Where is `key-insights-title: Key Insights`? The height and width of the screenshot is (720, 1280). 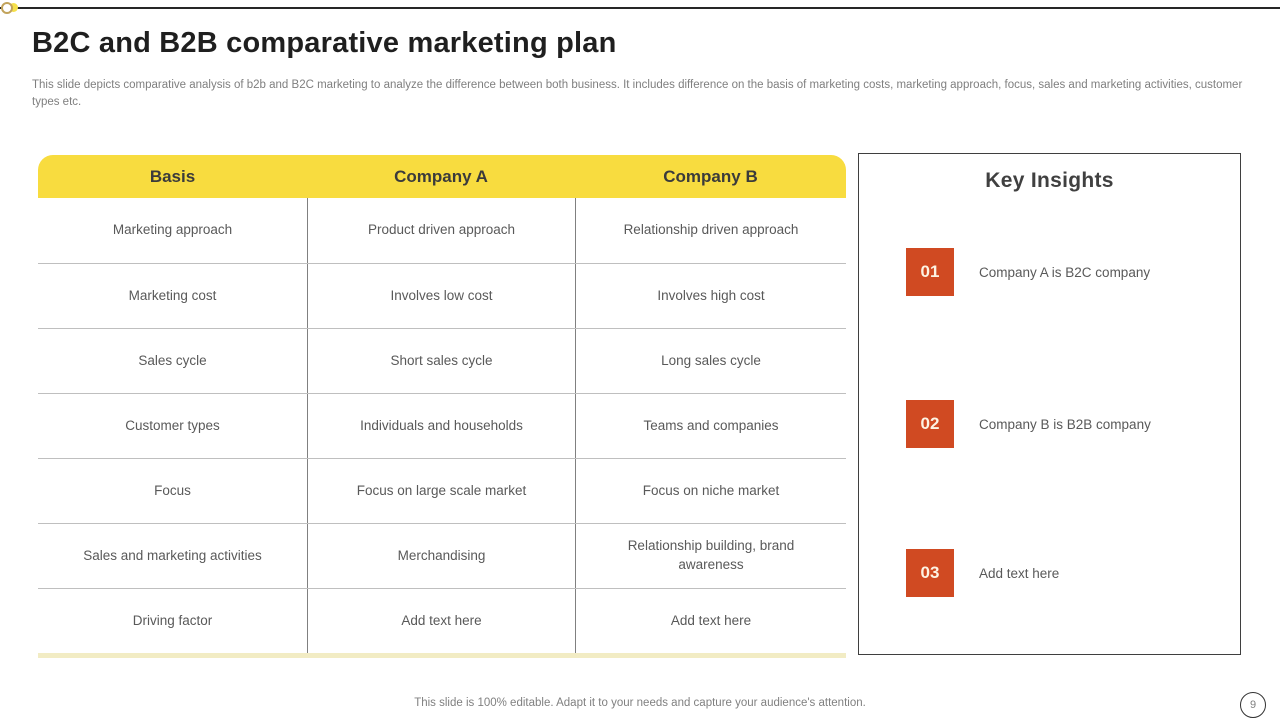
key-insights-title: Key Insights is located at coordinates (1049, 180).